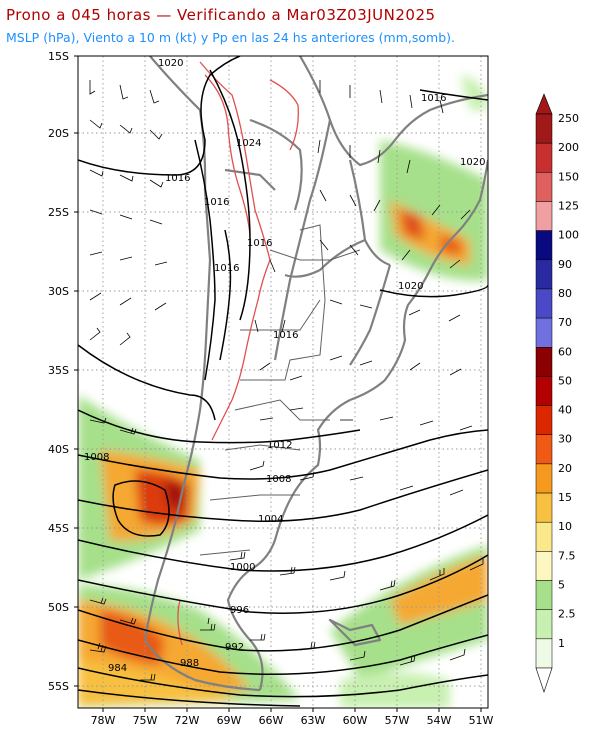 The image size is (600, 750). I want to click on colorbar-label: 60, so click(565, 351).